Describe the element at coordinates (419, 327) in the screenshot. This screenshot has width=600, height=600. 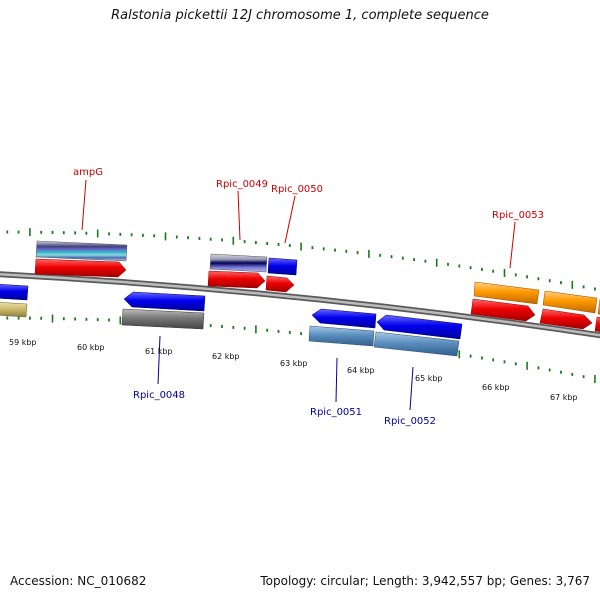
I see `gene-Rpic_0052-arrow` at that location.